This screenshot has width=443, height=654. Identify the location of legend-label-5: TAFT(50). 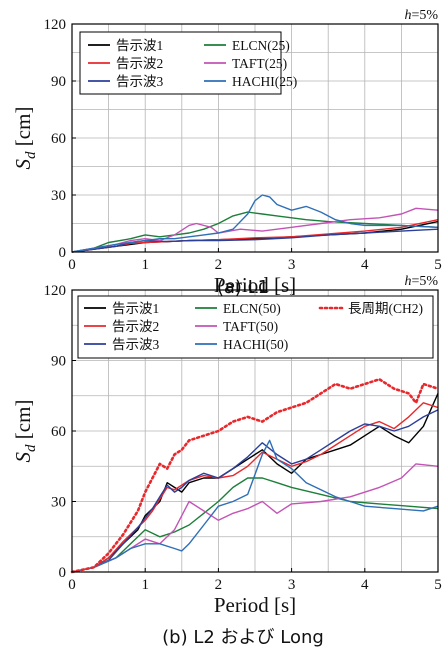
(250, 326).